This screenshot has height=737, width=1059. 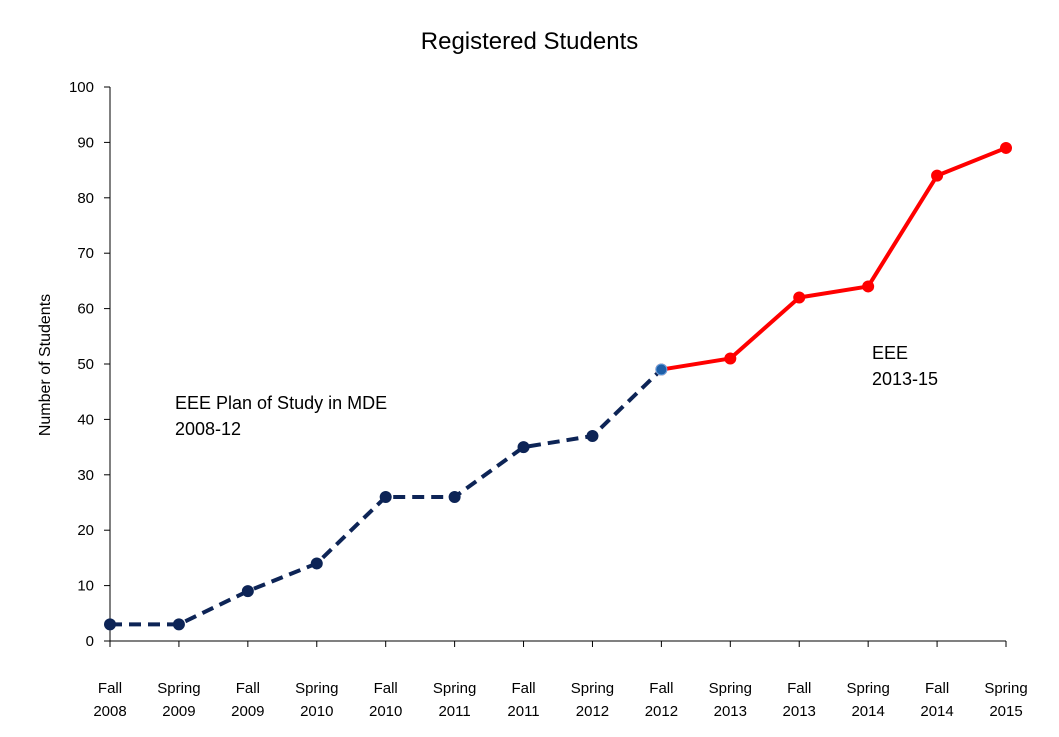 I want to click on chart-title: Registered Students, so click(x=529, y=41).